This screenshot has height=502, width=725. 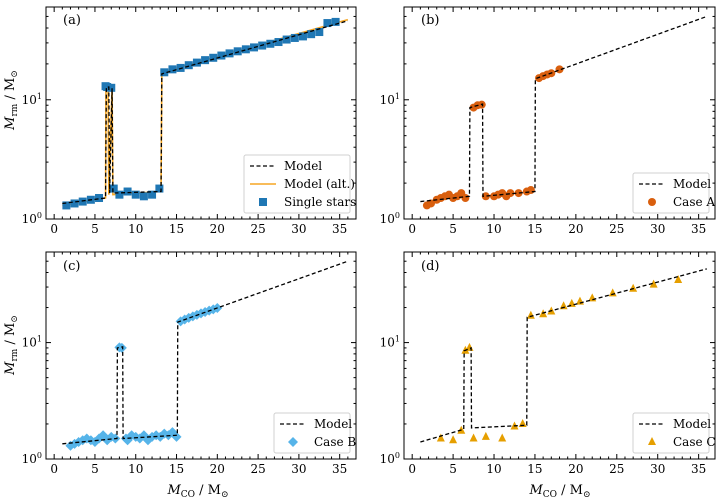 What do you see at coordinates (430, 20) in the screenshot?
I see `panel-b-label: (b)` at bounding box center [430, 20].